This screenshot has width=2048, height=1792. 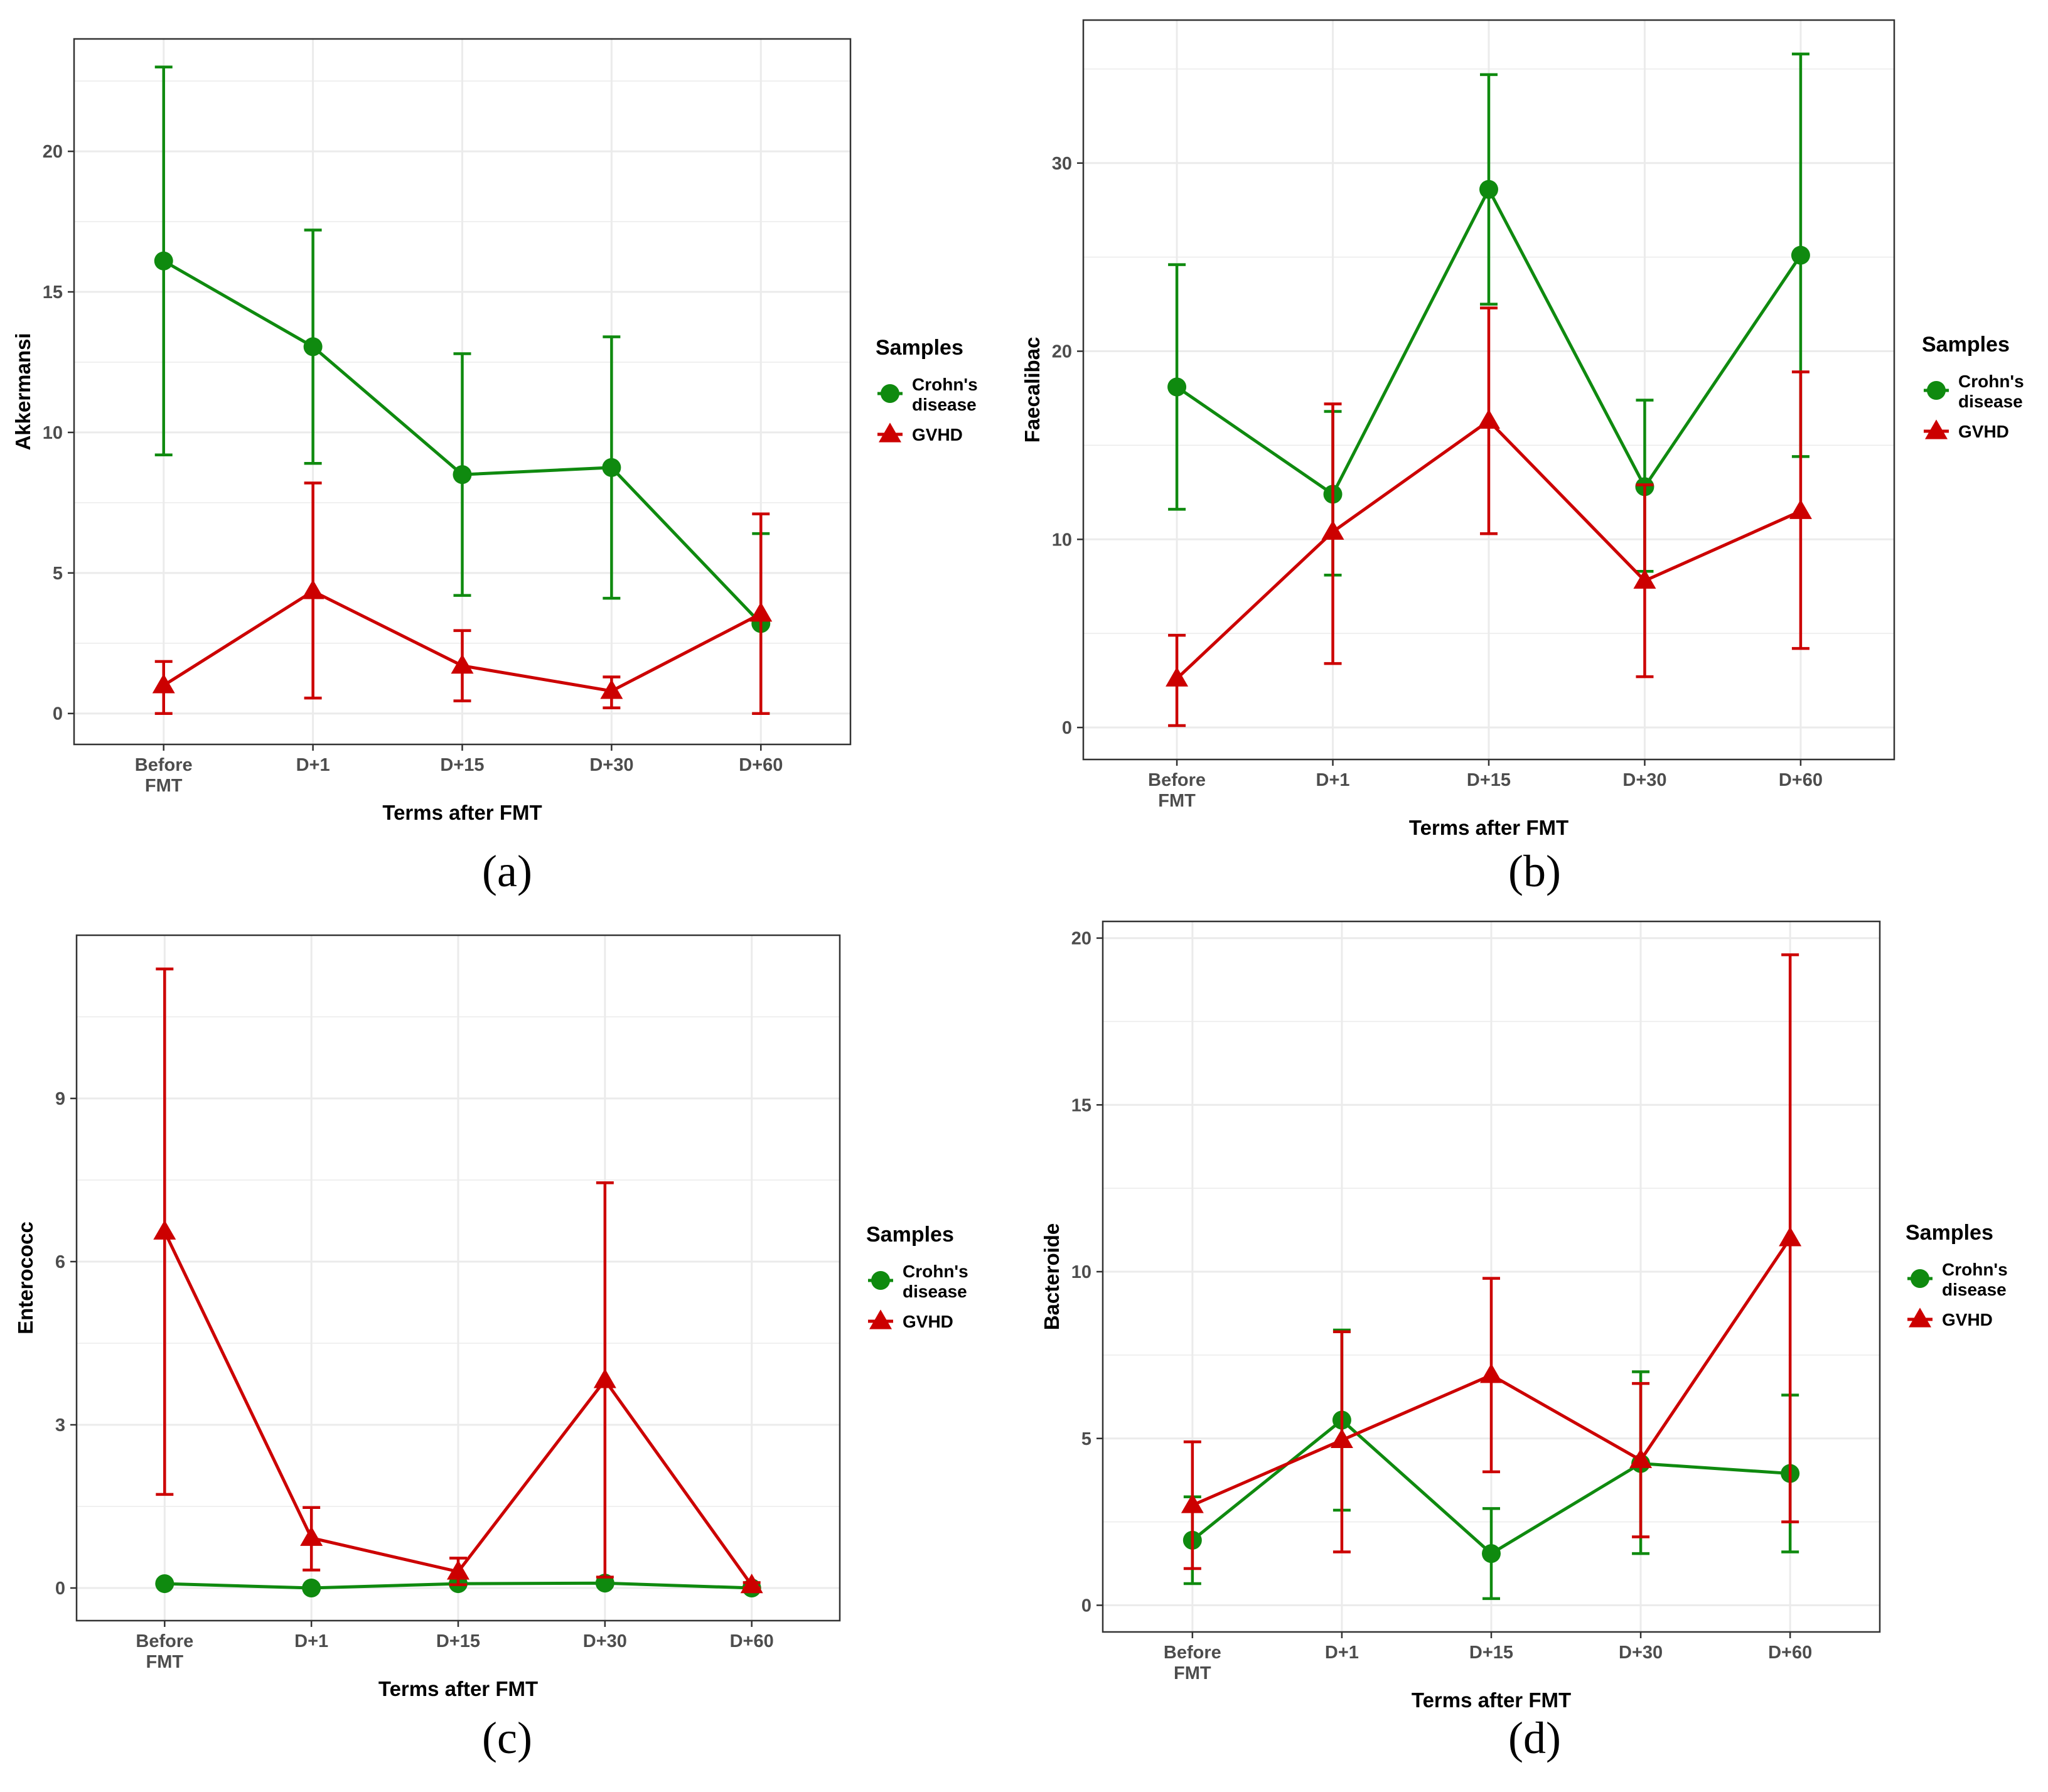 What do you see at coordinates (1534, 1738) in the screenshot?
I see `panel-label-d: (d)` at bounding box center [1534, 1738].